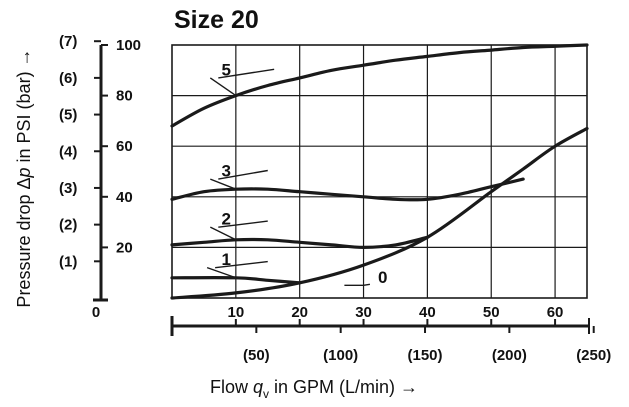 The image size is (629, 407). Describe the element at coordinates (363, 312) in the screenshot. I see `x-tick-label: 30` at that location.